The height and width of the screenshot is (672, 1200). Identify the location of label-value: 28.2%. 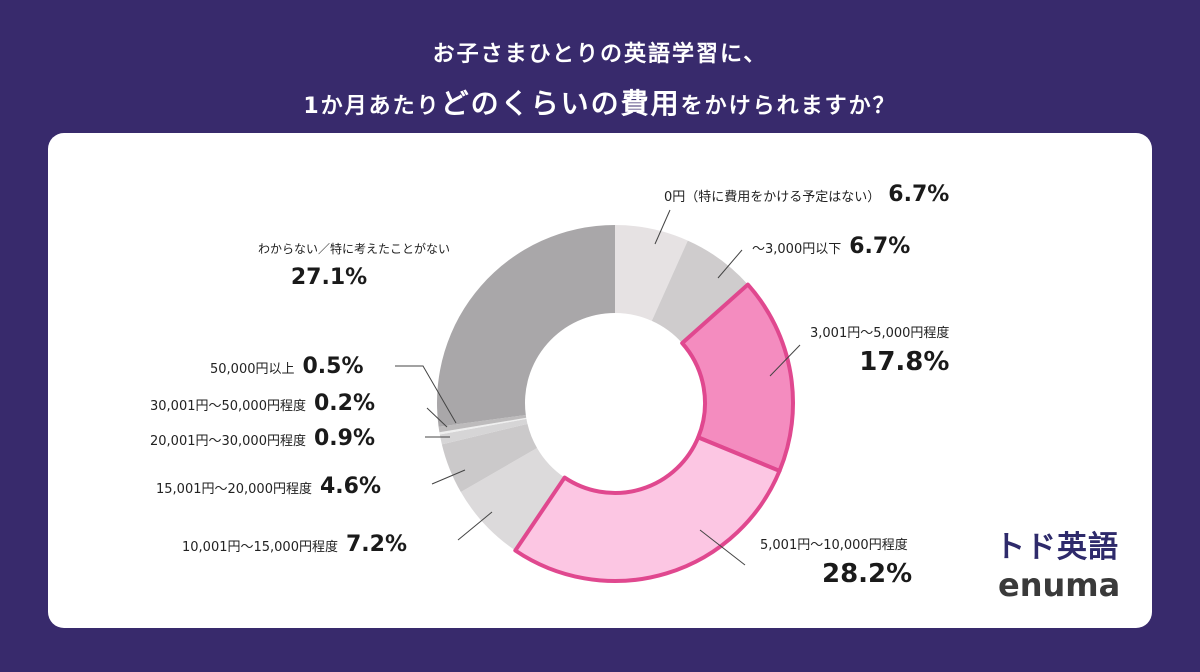
(867, 574).